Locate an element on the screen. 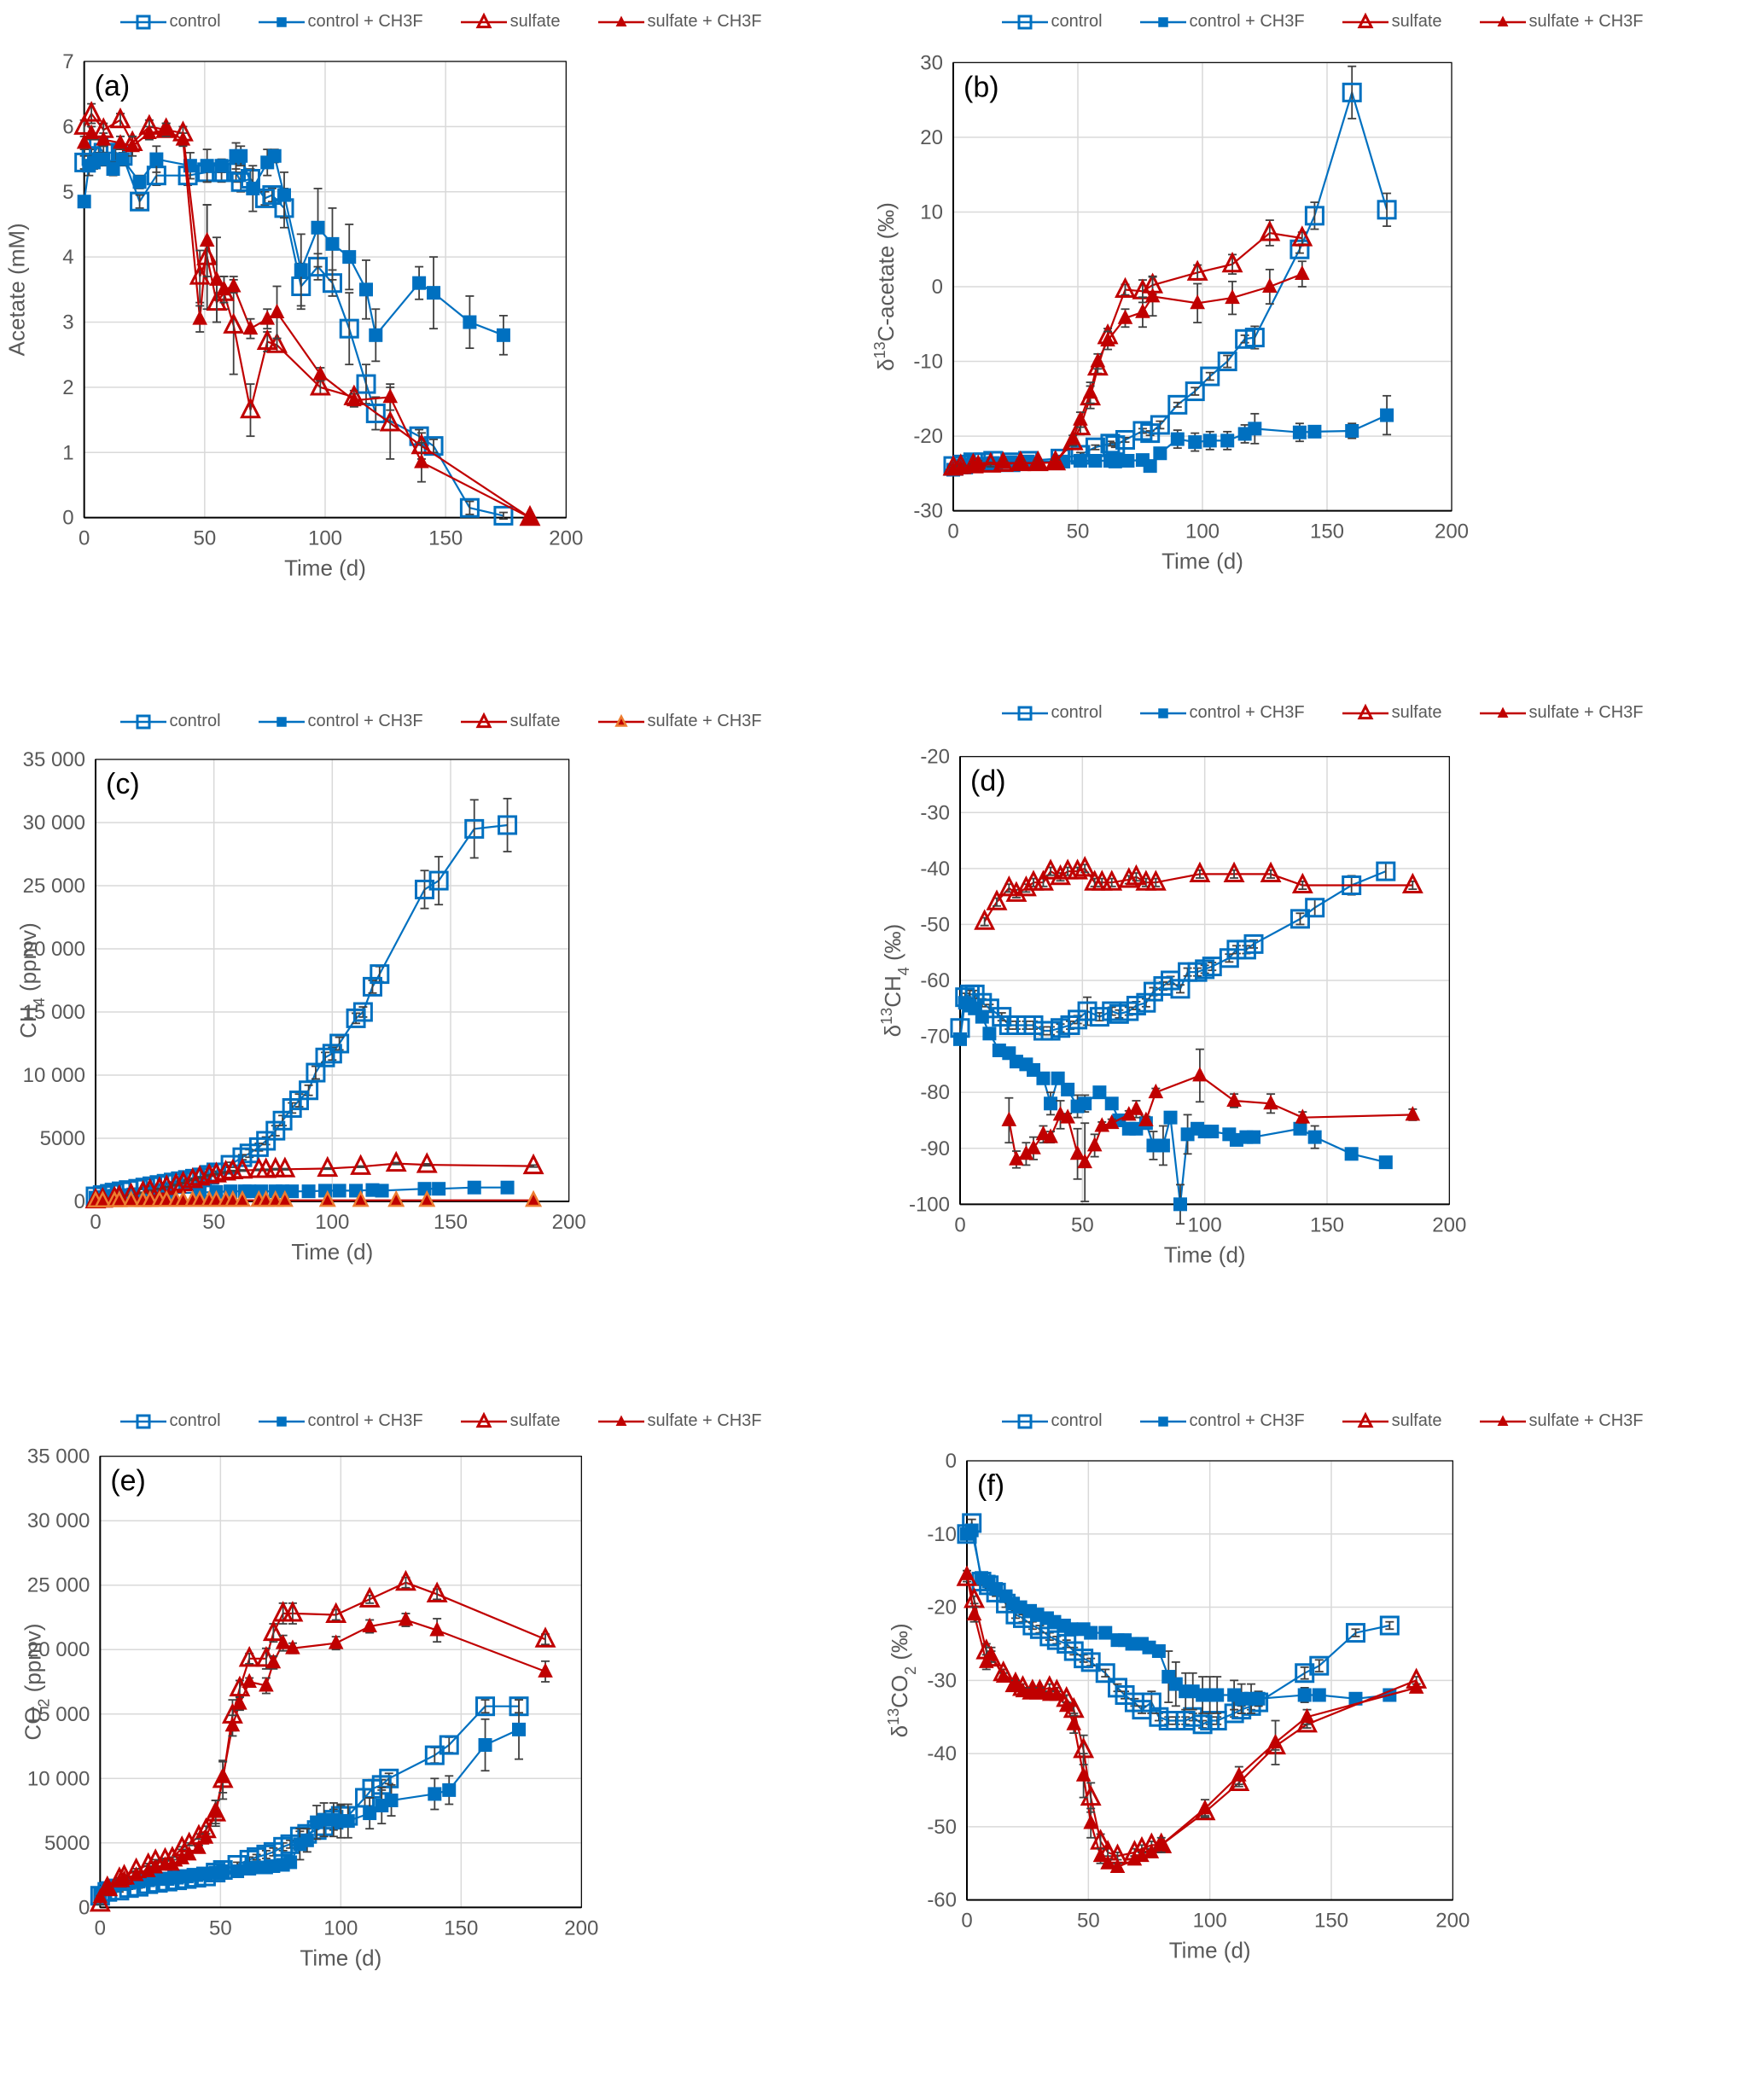 The height and width of the screenshot is (2082, 1764). y-tick-label: 3 is located at coordinates (68, 322).